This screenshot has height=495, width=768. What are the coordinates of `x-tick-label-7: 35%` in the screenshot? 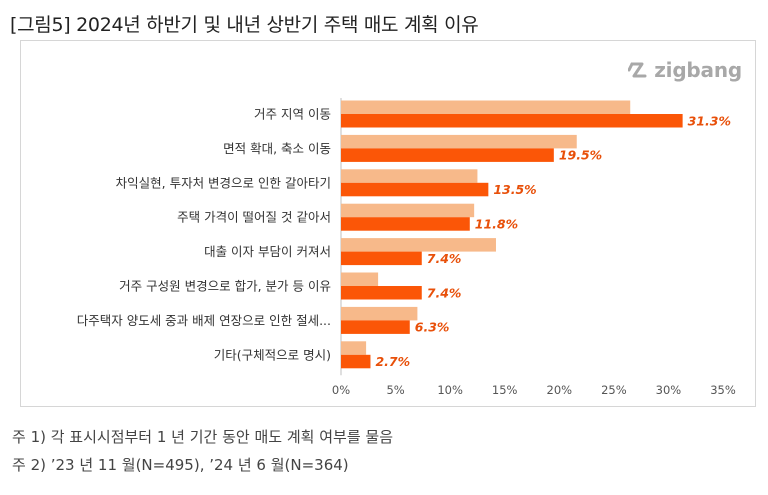 It's located at (723, 390).